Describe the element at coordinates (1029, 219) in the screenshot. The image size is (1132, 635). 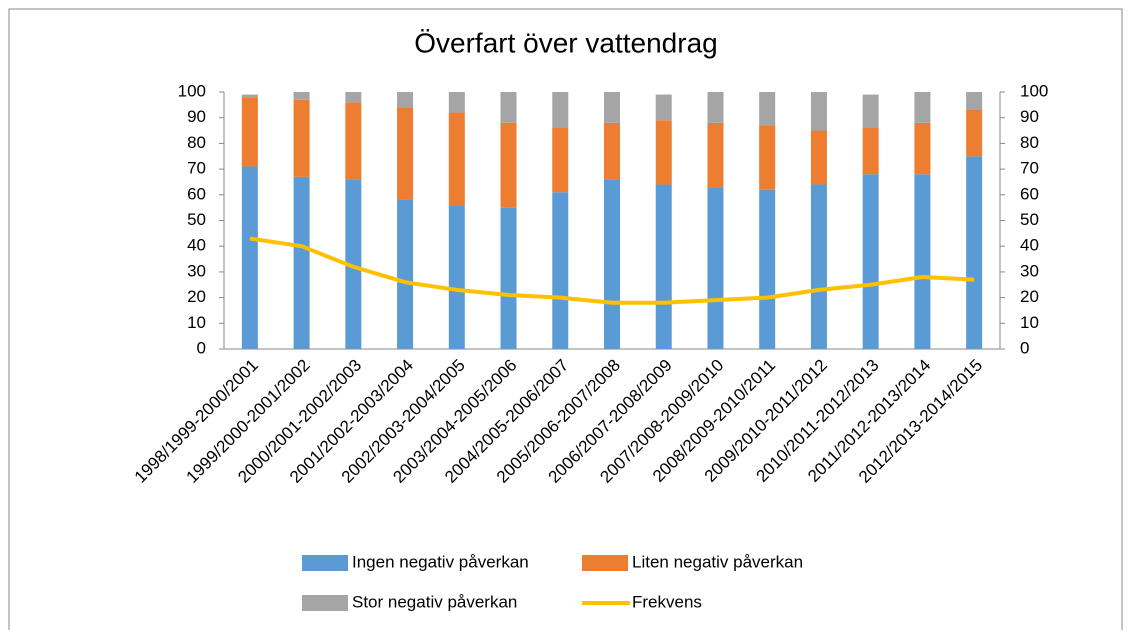
I see `y2-tick-label: 50` at that location.